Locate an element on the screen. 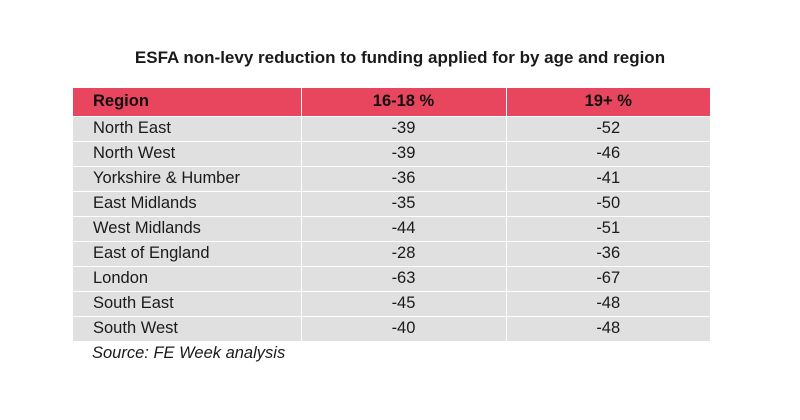 This screenshot has height=420, width=800. header-16-18: 16-18 % is located at coordinates (404, 102).